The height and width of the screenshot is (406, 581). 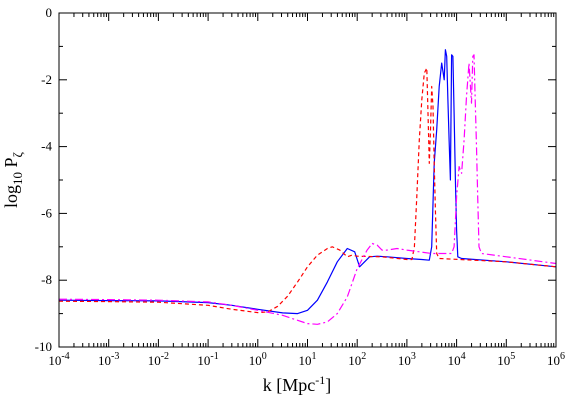 I want to click on x-tick-label: 10⁻¹, so click(x=207, y=359).